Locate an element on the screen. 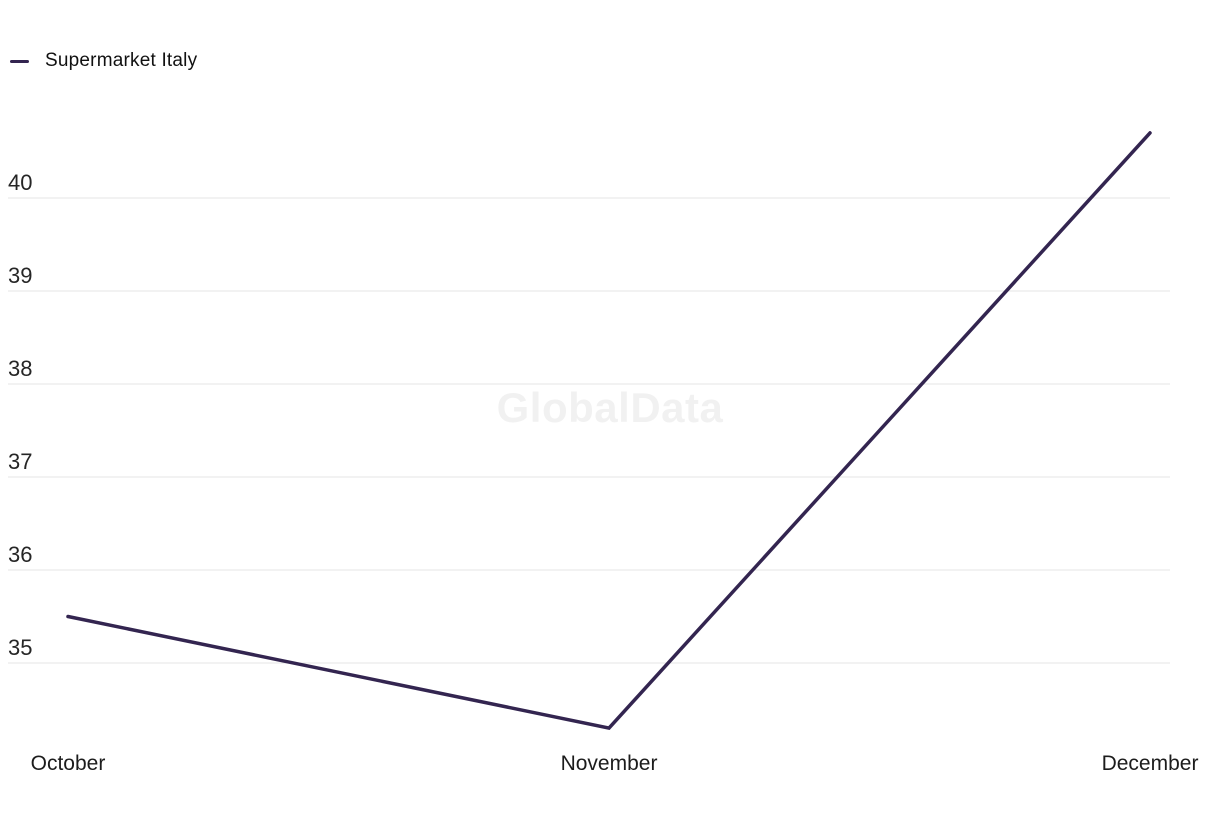 The height and width of the screenshot is (820, 1220). y-tick-label: 36 is located at coordinates (20, 554).